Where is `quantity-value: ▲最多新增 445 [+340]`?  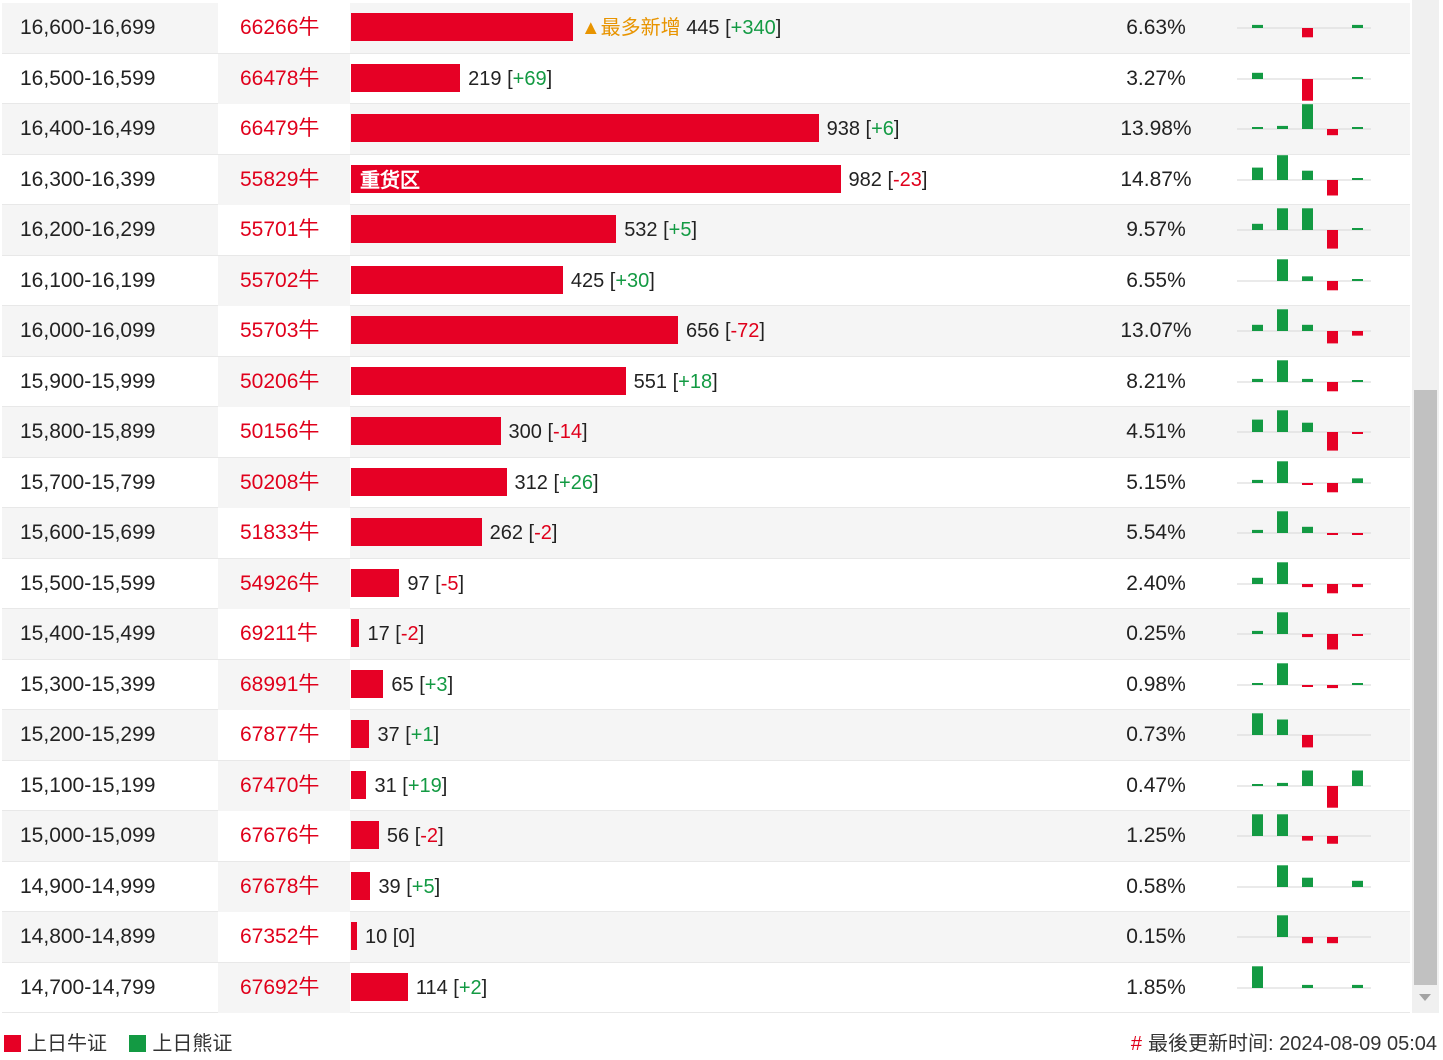
quantity-value: ▲最多新增 445 [+340] is located at coordinates (681, 28).